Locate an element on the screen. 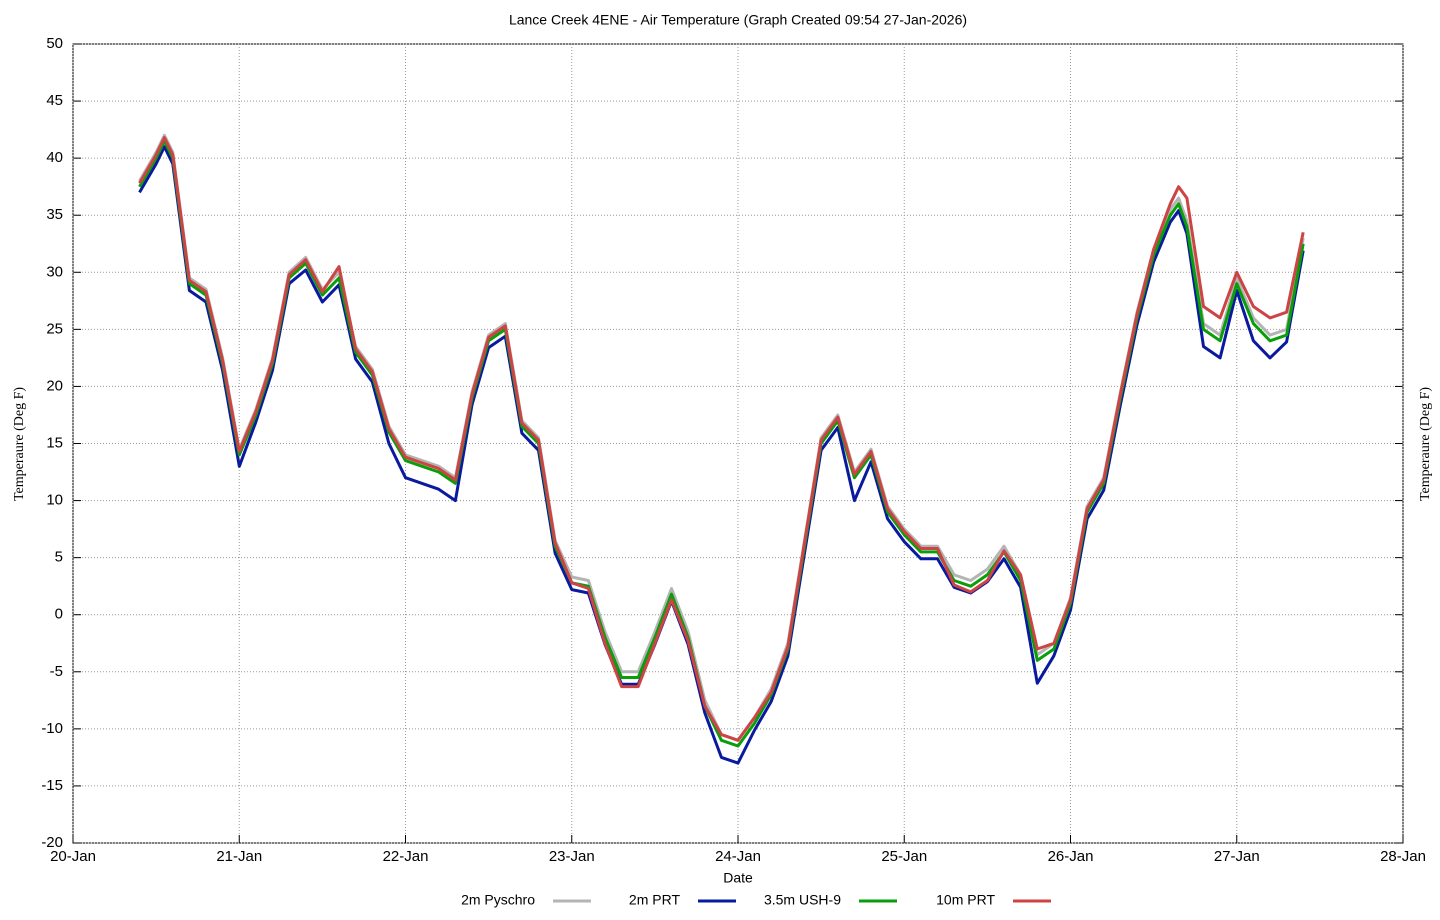 This screenshot has height=920, width=1440. x-tick-label: 28-Jan is located at coordinates (1403, 856).